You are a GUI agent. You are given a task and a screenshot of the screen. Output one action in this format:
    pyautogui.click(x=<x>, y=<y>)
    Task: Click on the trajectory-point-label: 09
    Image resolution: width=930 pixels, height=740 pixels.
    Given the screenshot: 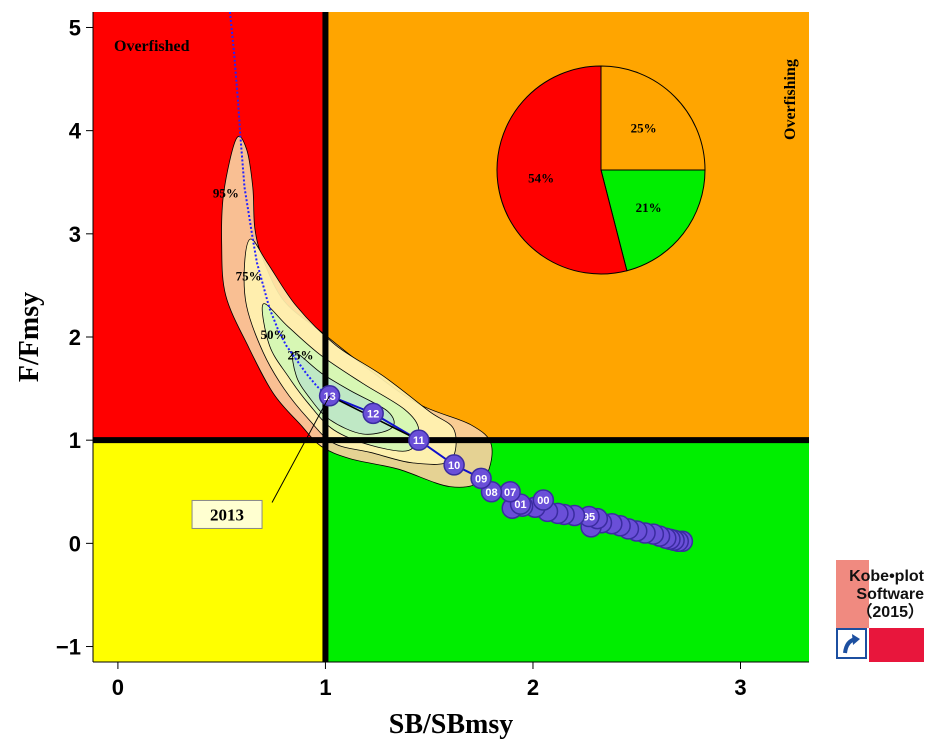 What is the action you would take?
    pyautogui.click(x=481, y=479)
    